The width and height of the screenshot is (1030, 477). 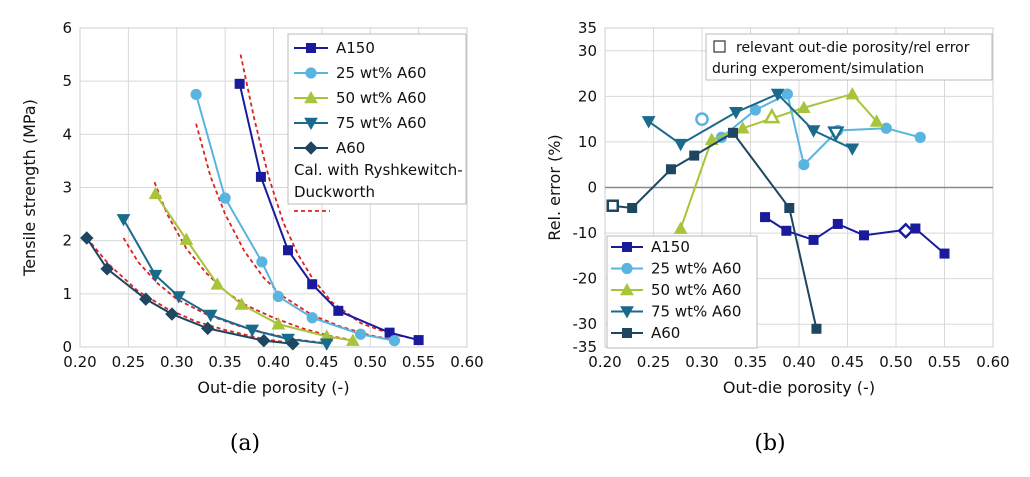 I want to click on y-axis-title: Tensile strength (MPa), so click(x=29, y=188).